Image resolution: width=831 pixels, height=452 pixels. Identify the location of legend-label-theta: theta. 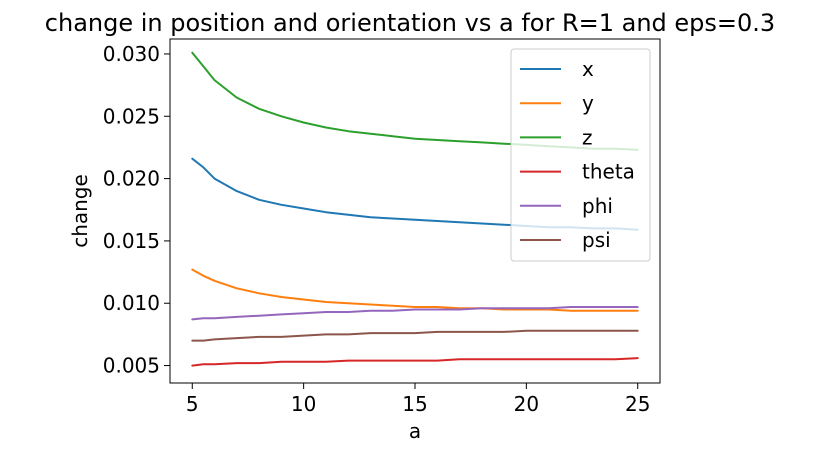
(608, 172).